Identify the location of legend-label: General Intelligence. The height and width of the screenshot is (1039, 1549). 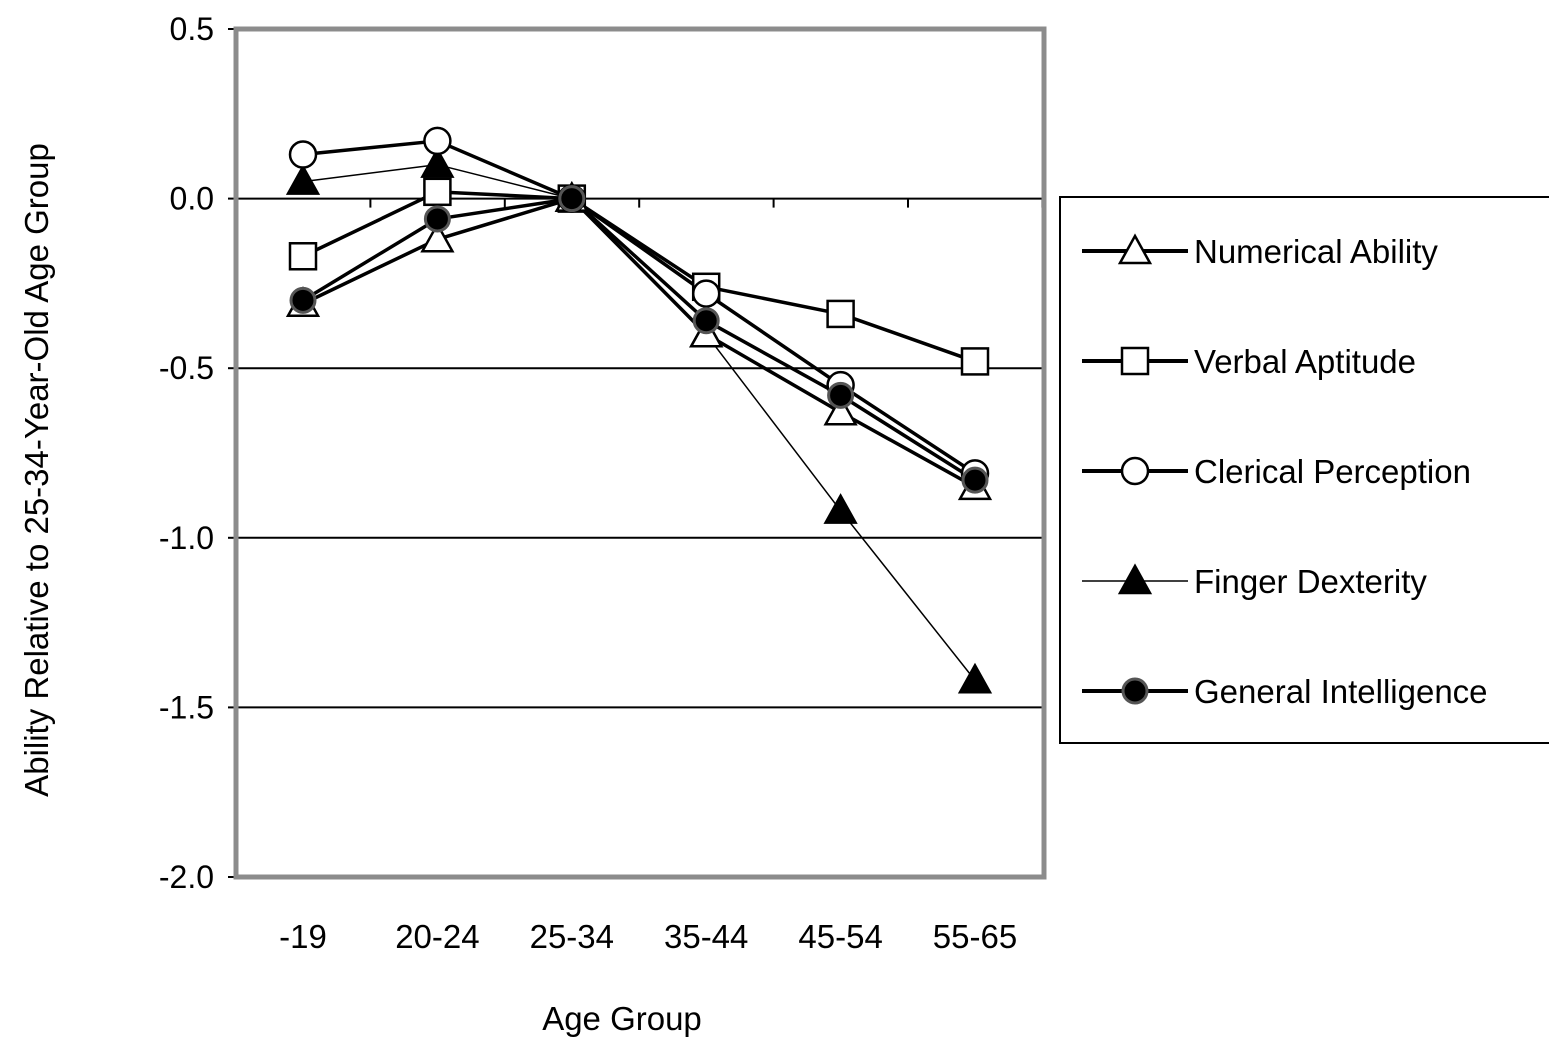
(1341, 691).